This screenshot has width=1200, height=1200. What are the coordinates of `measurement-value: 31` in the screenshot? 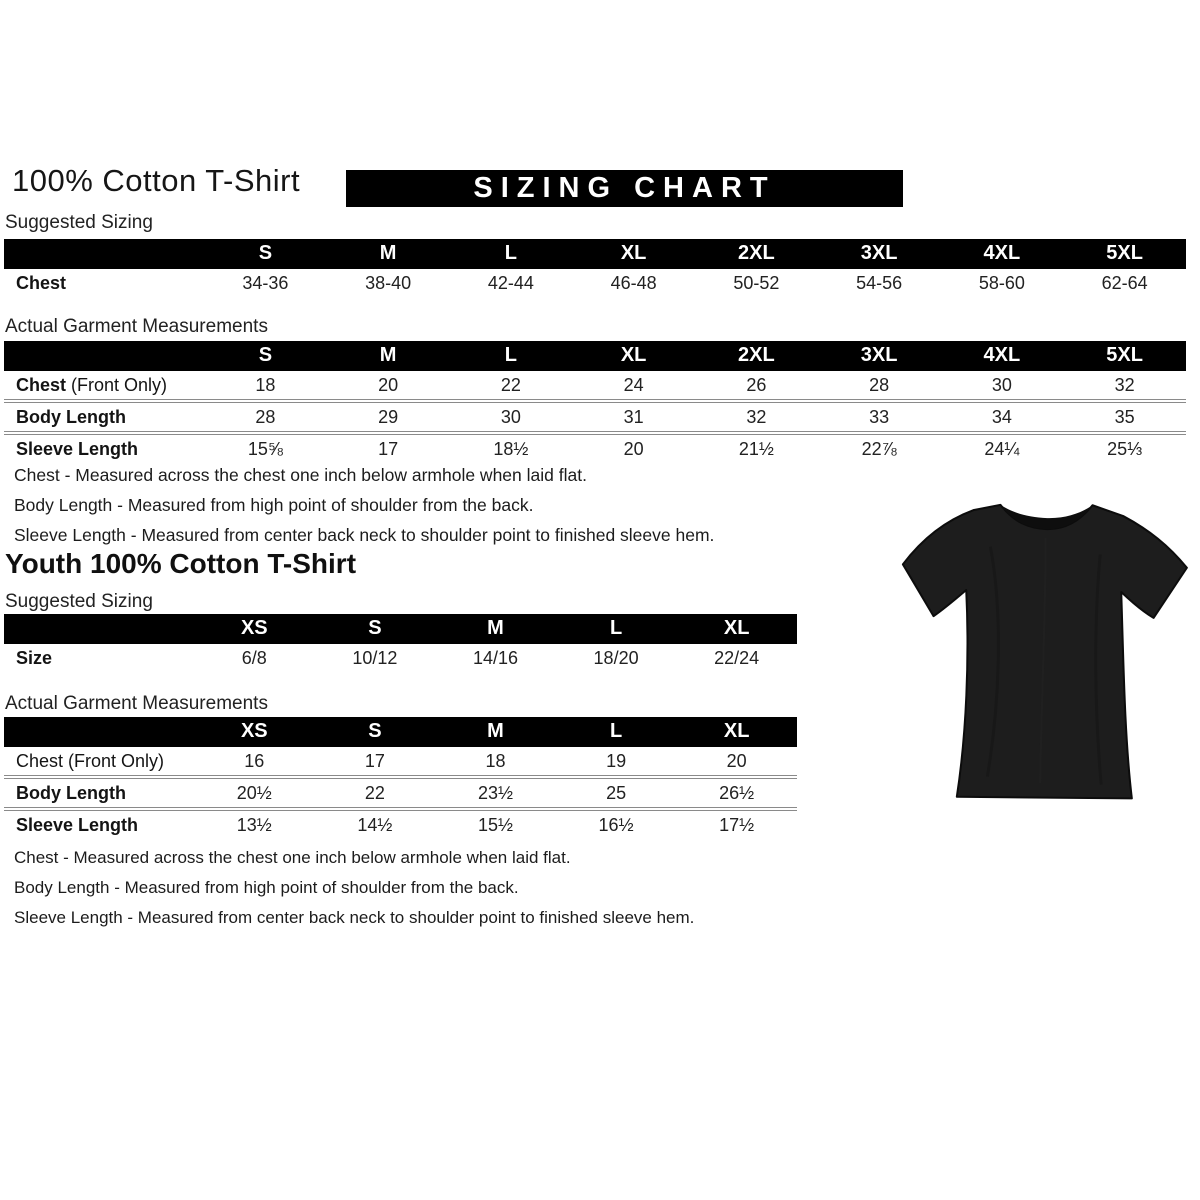 It's located at (633, 416).